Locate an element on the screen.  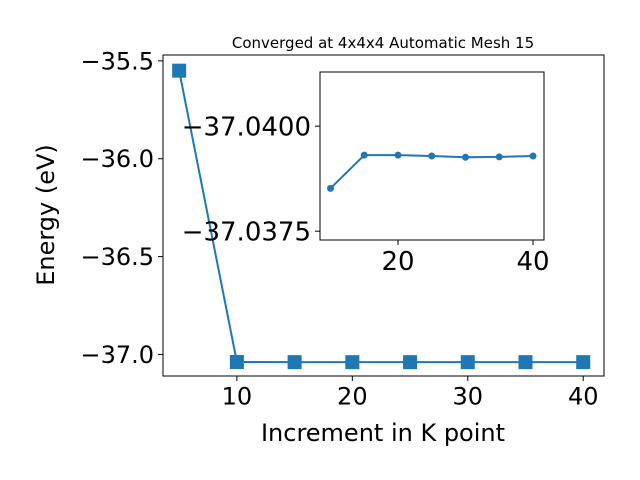
y-tick-label: −36.0 is located at coordinates (117, 159).